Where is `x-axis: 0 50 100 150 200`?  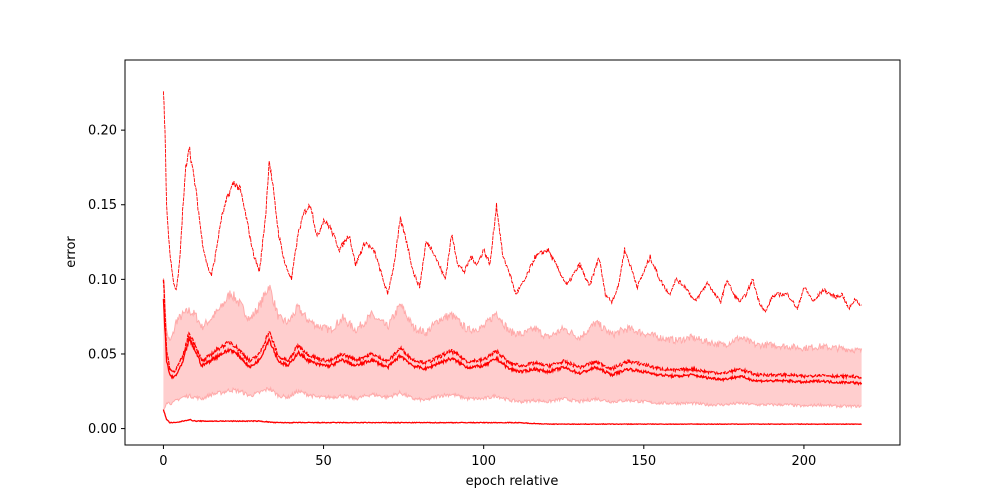
x-axis: 0 50 100 150 200 is located at coordinates (487, 457).